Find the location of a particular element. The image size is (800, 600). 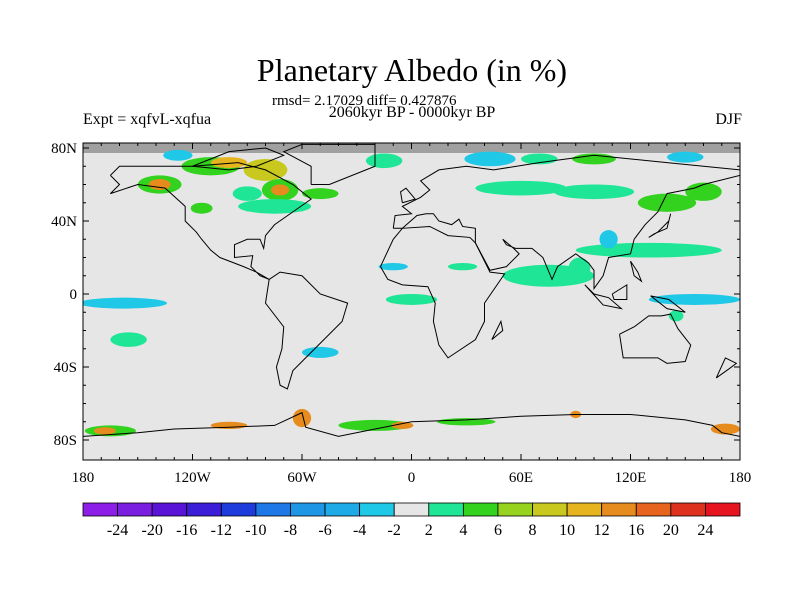

colorbar-label: -2 is located at coordinates (394, 530).